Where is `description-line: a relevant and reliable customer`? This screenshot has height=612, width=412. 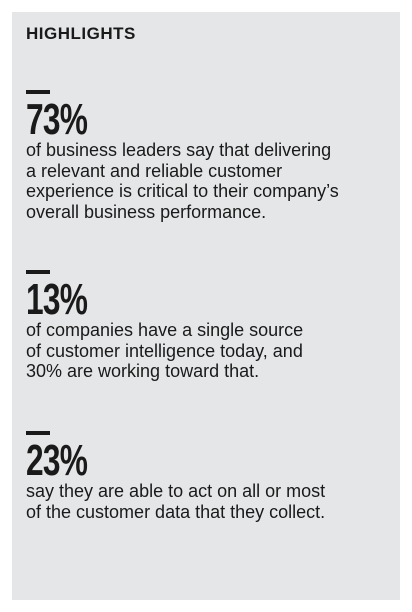 description-line: a relevant and reliable customer is located at coordinates (154, 170).